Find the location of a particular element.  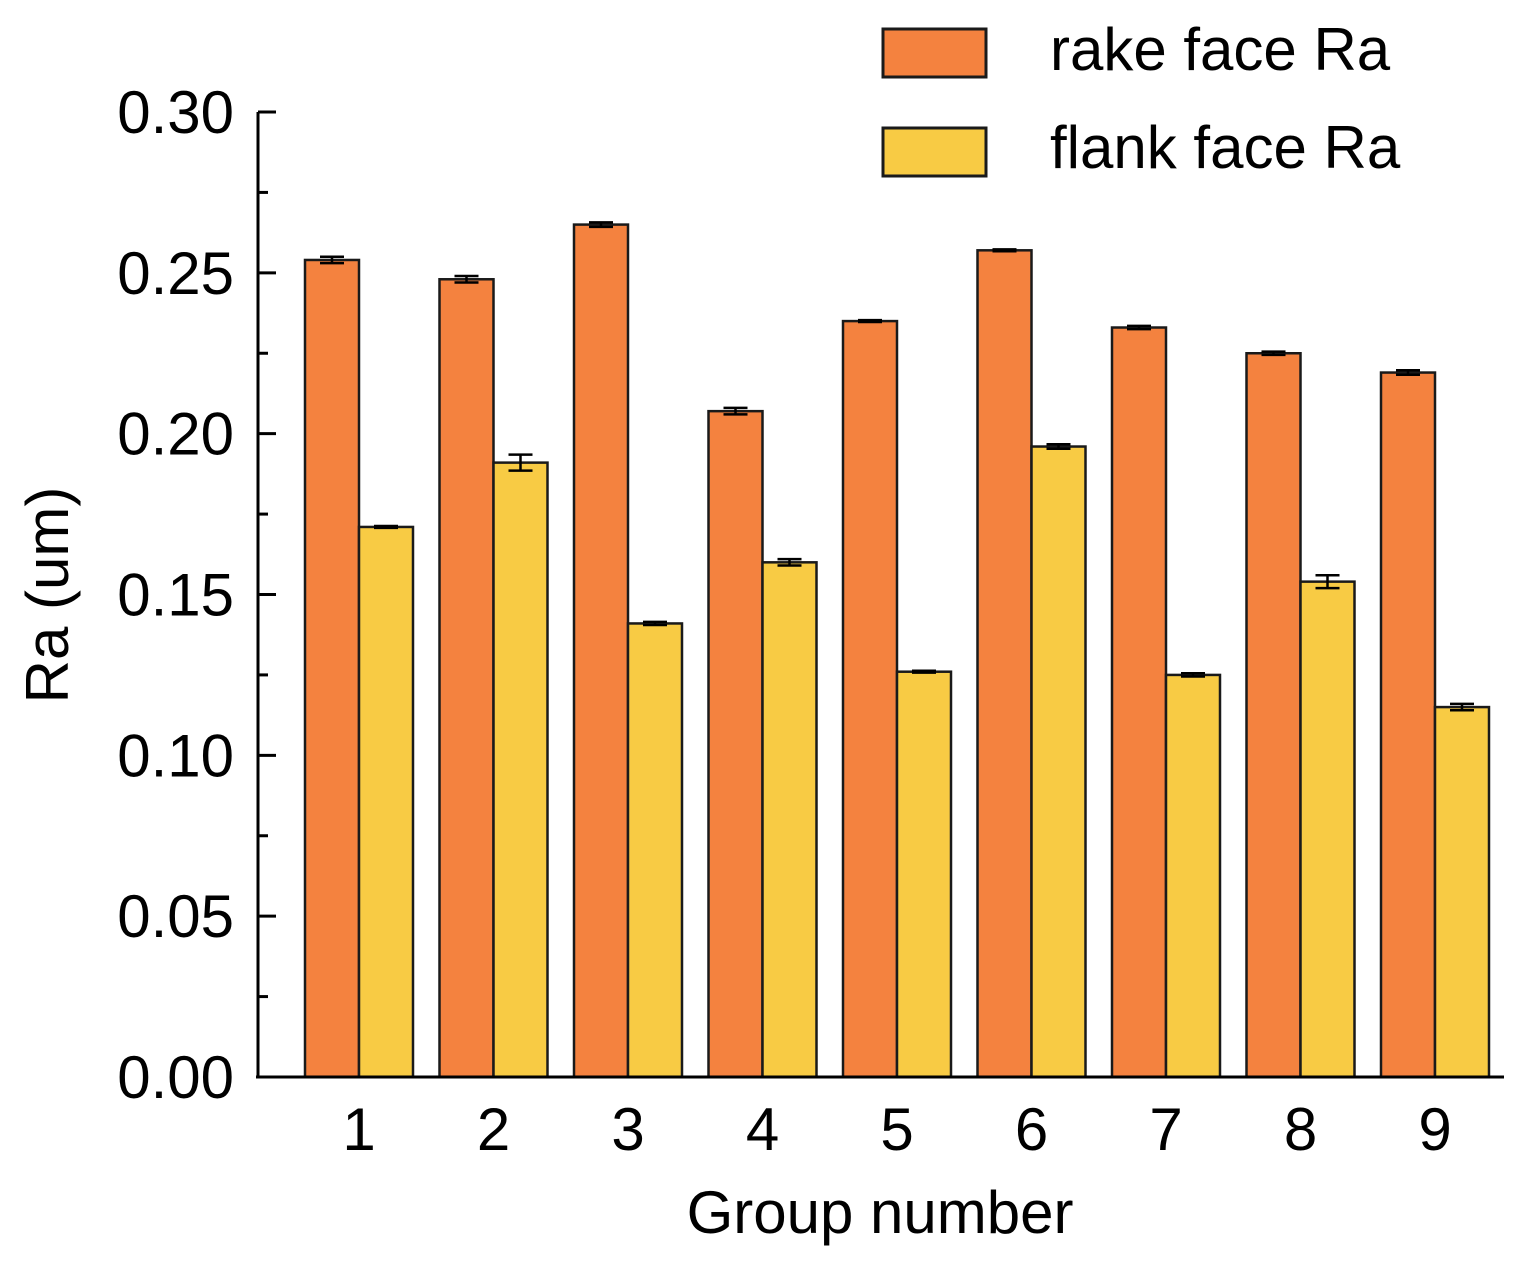

x-tick-label: 8 is located at coordinates (1300, 1129).